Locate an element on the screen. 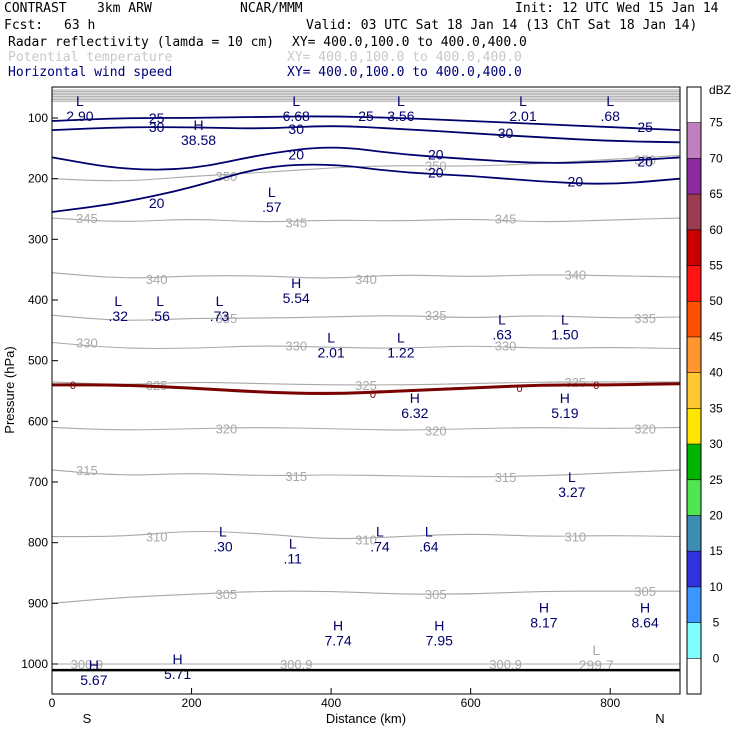 The image size is (740, 740). y-tick-label: 400 is located at coordinates (38, 300).